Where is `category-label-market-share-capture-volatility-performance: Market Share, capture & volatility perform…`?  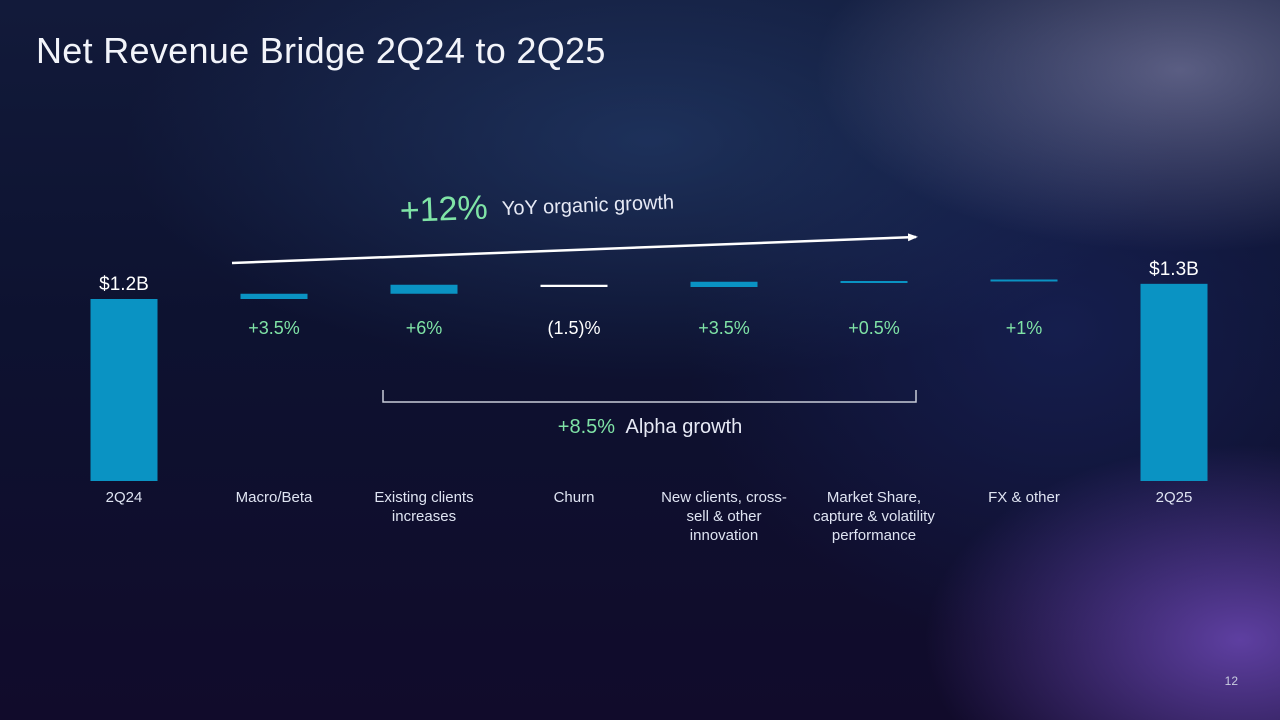 category-label-market-share-capture-volatility-performance: Market Share, capture & volatility perform… is located at coordinates (874, 516).